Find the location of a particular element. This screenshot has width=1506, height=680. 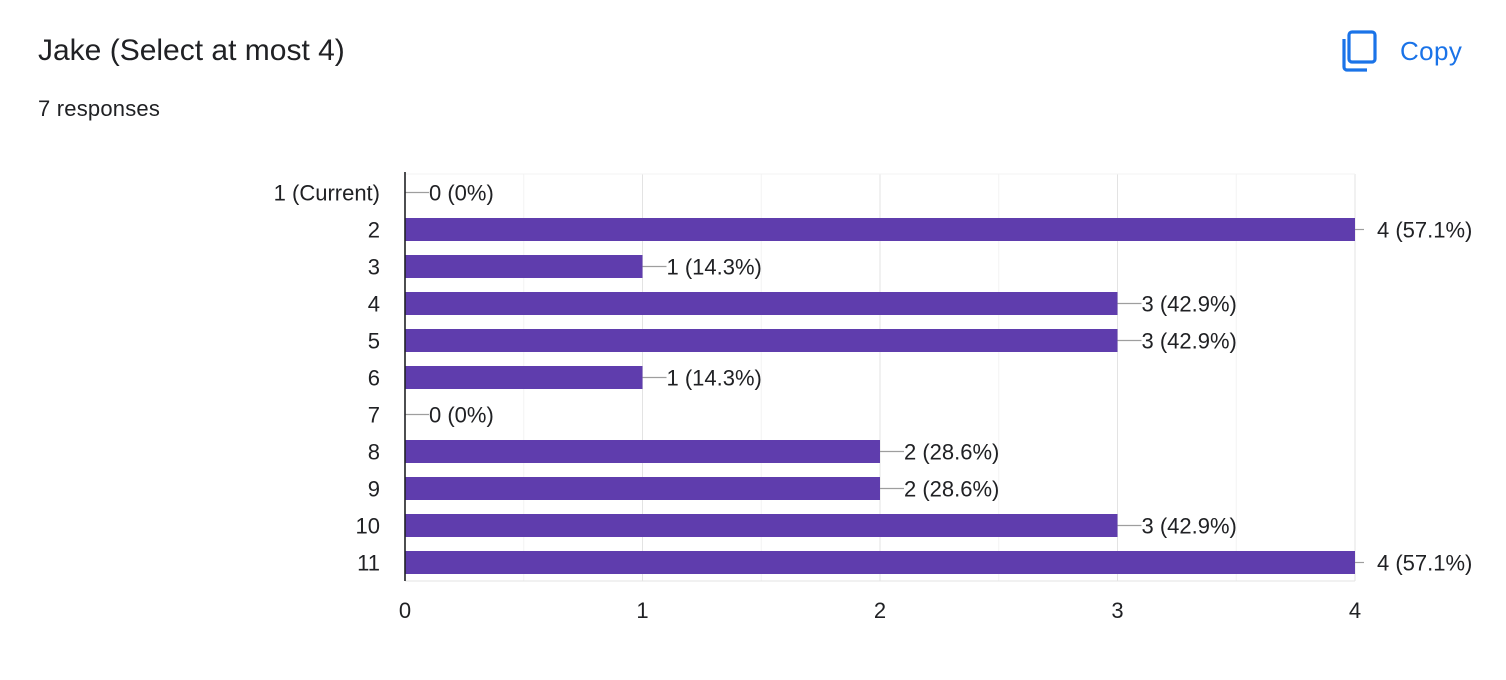

category-label: 3 is located at coordinates (374, 267).